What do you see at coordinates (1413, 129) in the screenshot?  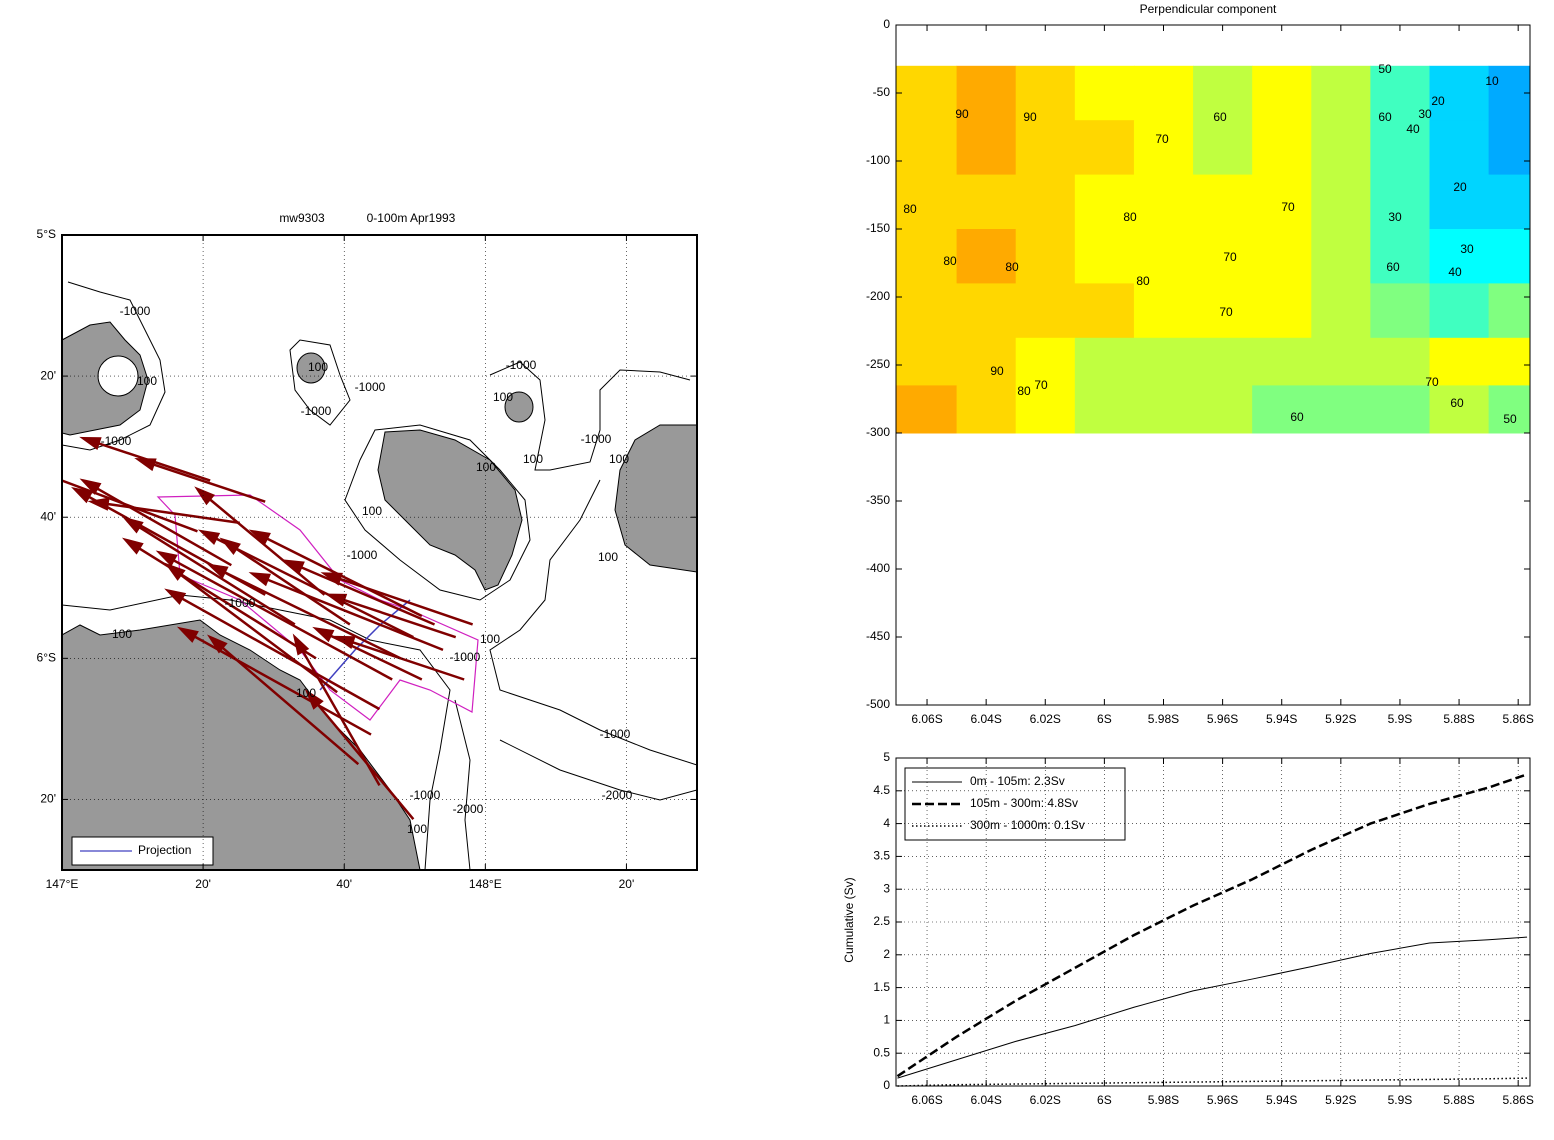 I see `contour-label: 40` at bounding box center [1413, 129].